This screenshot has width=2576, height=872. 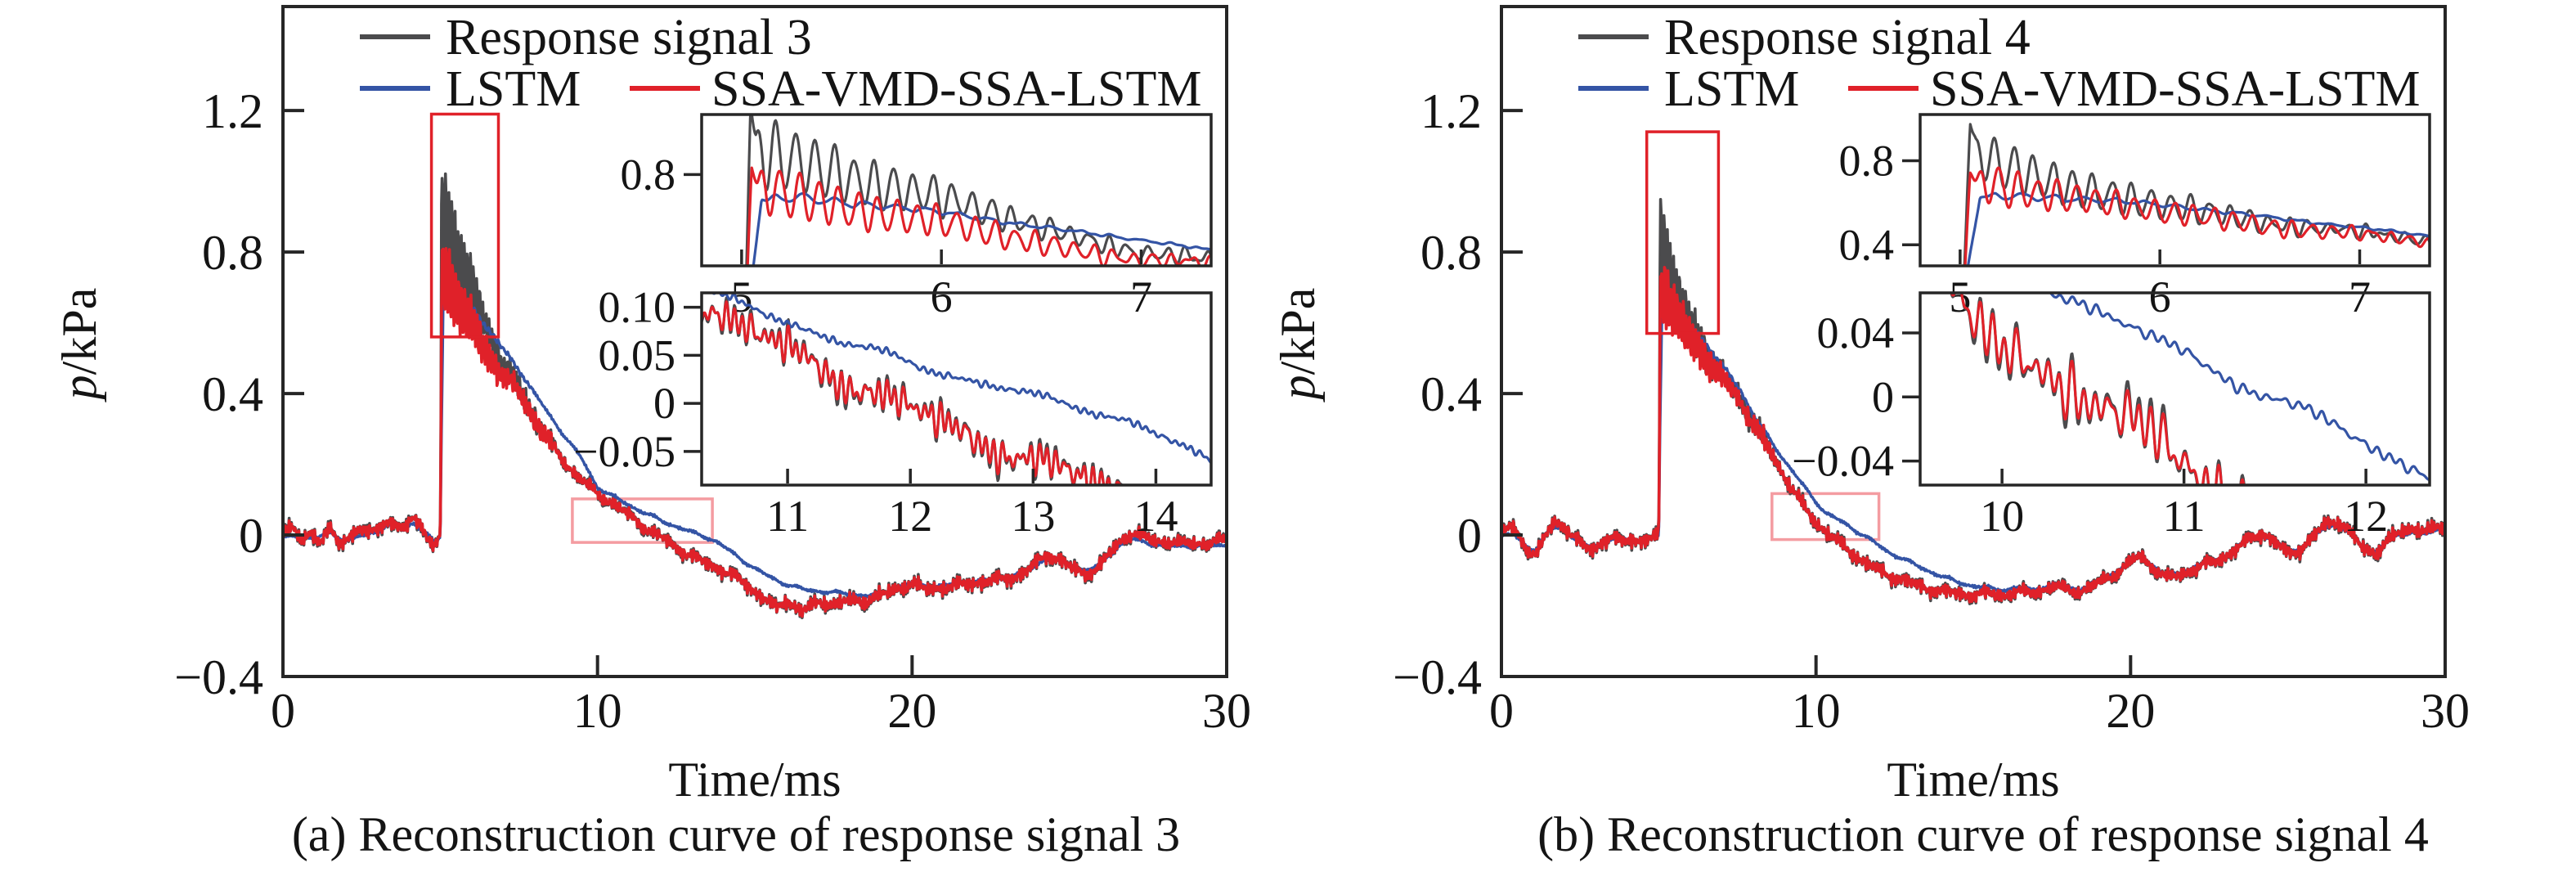 I want to click on legend-line-lstm-b, so click(x=1613, y=88).